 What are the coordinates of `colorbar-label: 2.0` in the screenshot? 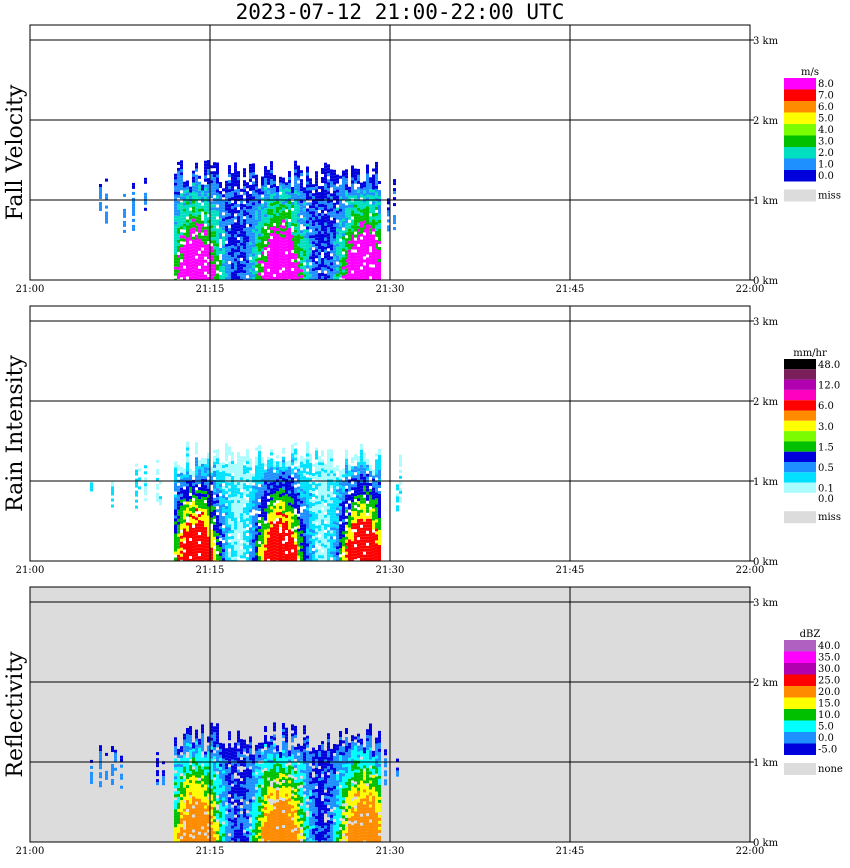 It's located at (826, 153).